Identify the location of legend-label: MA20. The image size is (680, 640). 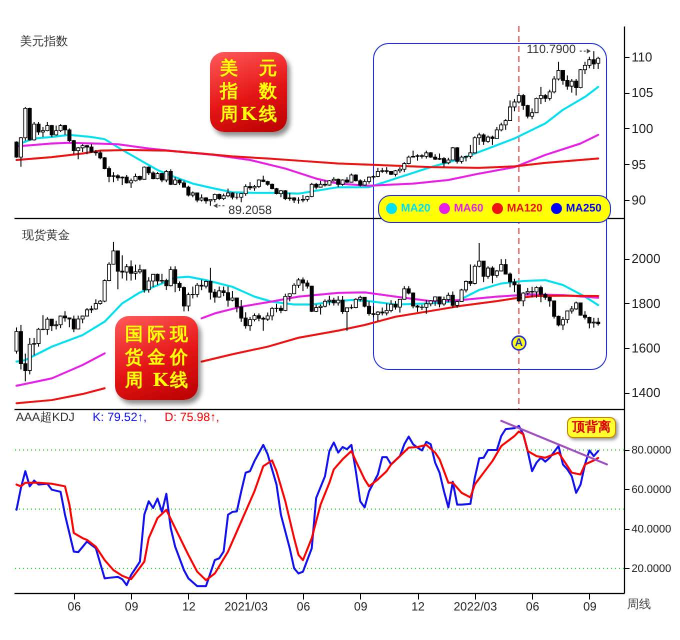
(415, 208).